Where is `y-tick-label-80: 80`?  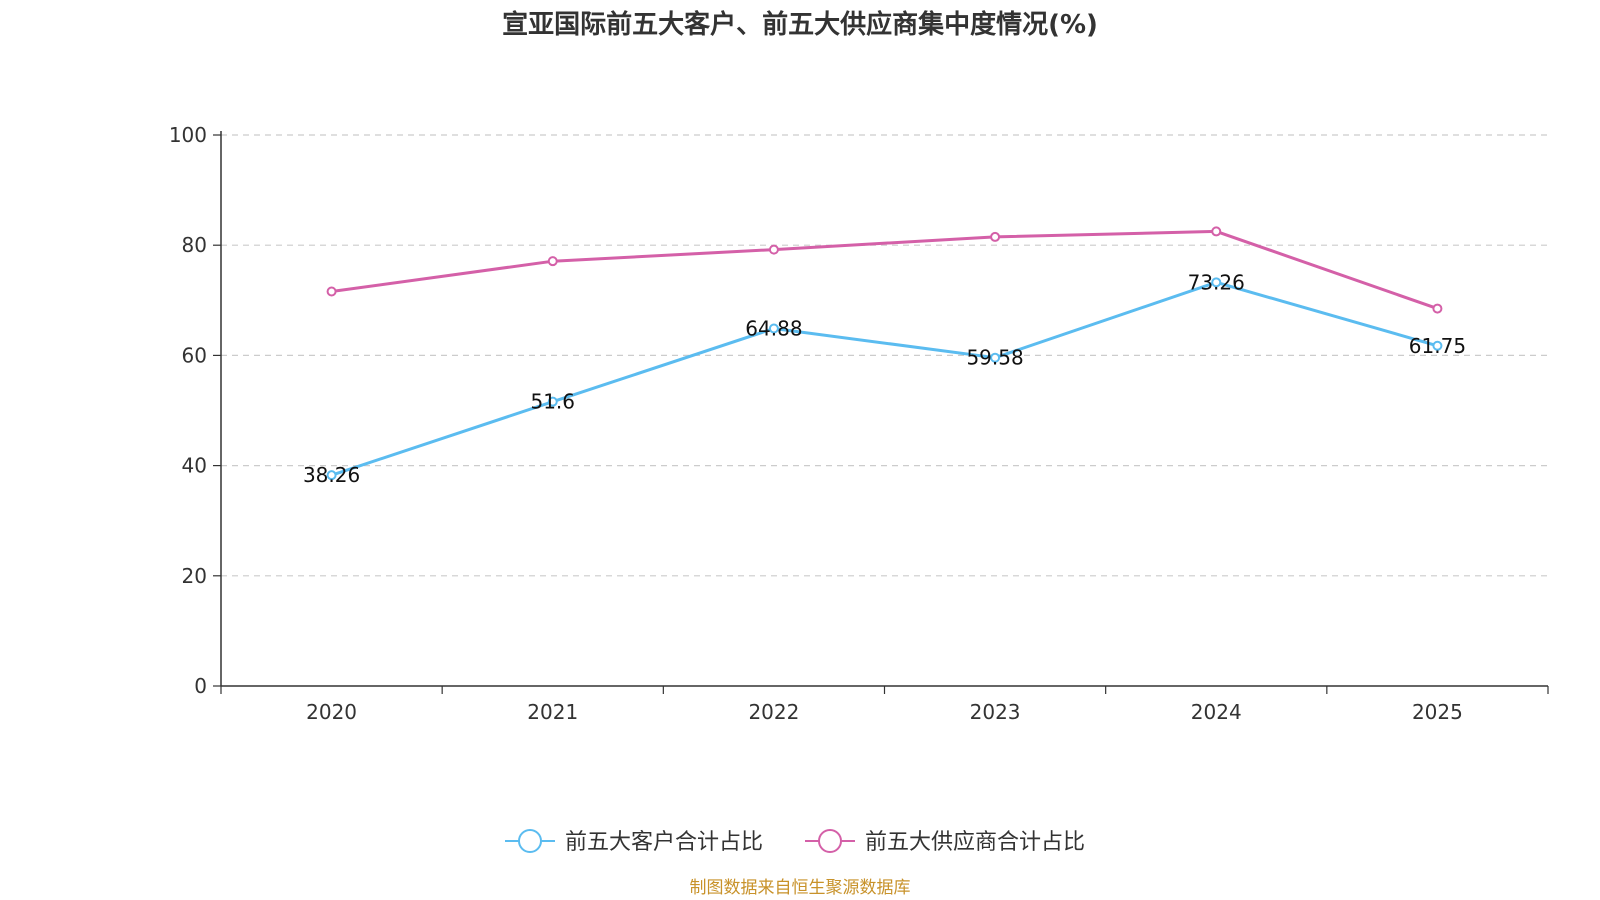
y-tick-label-80: 80 is located at coordinates (194, 245).